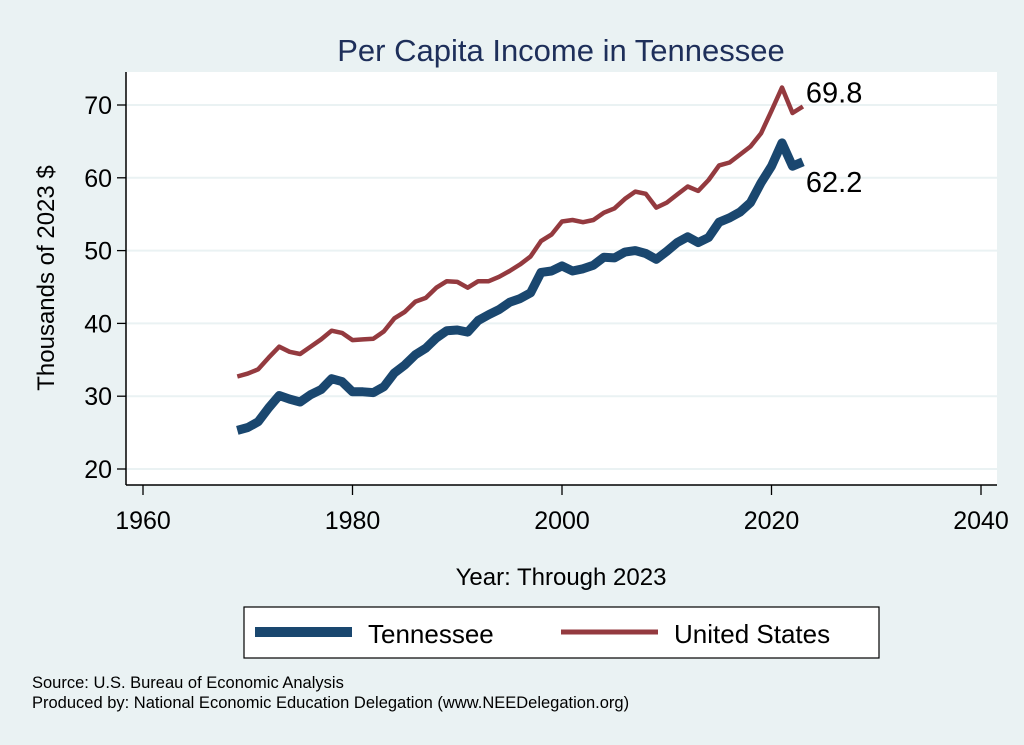 This screenshot has width=1024, height=745. I want to click on x-tick-label: 1980, so click(353, 521).